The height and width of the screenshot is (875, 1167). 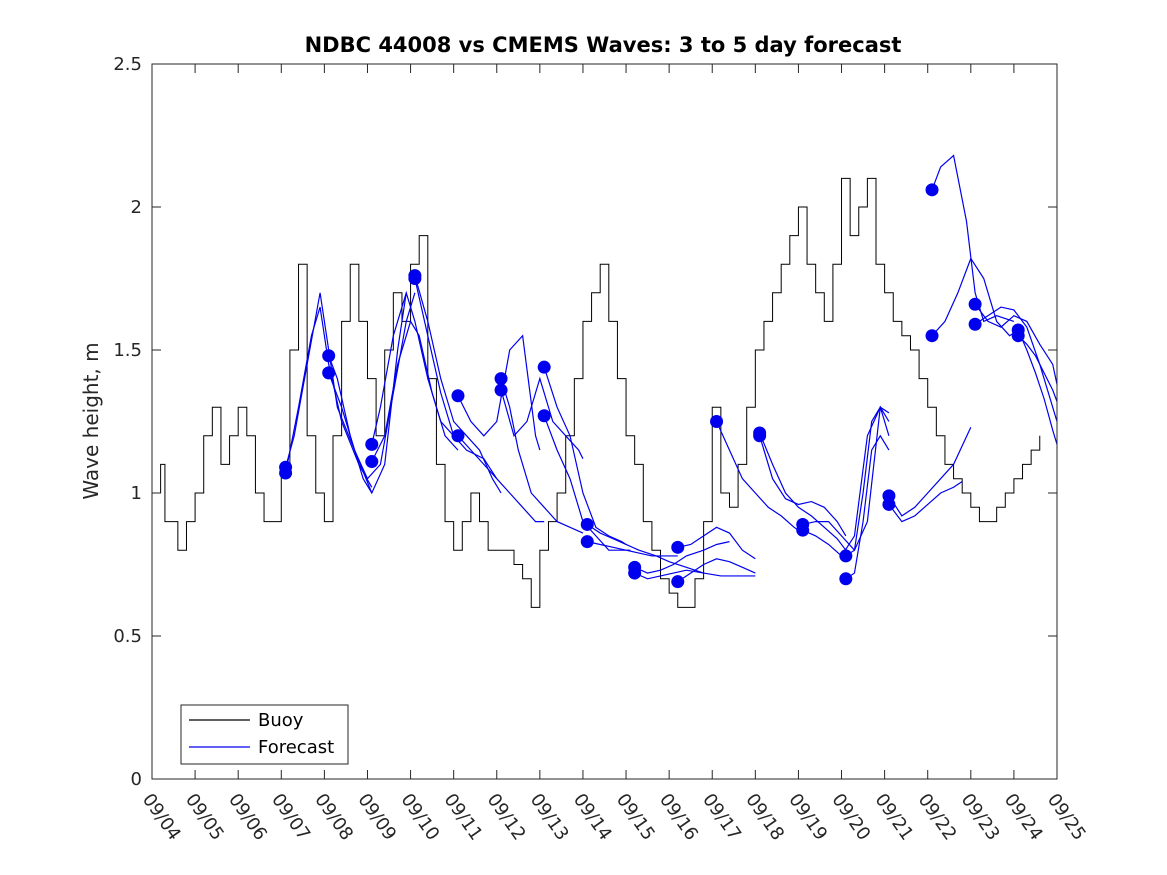 I want to click on y-tick-label: 2, so click(x=136, y=207).